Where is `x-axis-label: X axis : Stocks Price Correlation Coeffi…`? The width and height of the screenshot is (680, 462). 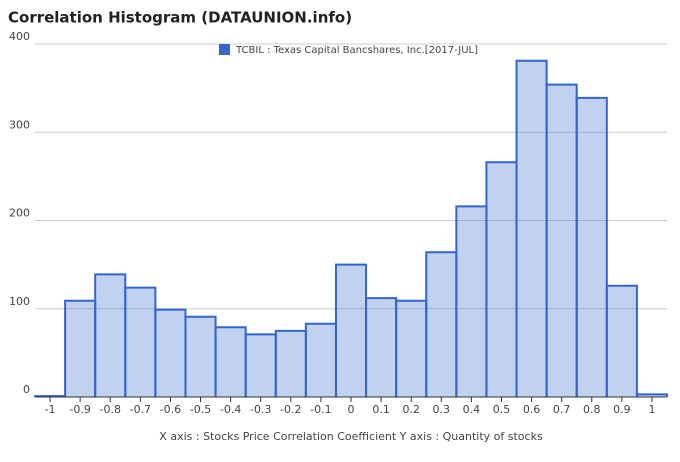
x-axis-label: X axis : Stocks Price Correlation Coeffi… is located at coordinates (351, 436).